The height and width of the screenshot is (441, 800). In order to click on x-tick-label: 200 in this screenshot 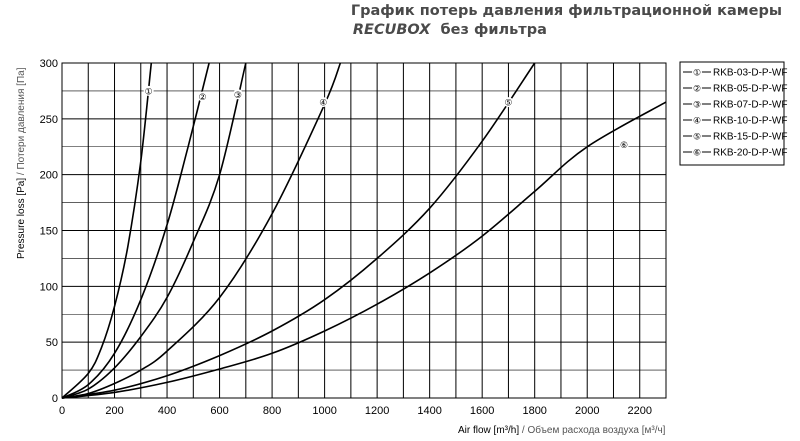, I will do `click(114, 411)`.